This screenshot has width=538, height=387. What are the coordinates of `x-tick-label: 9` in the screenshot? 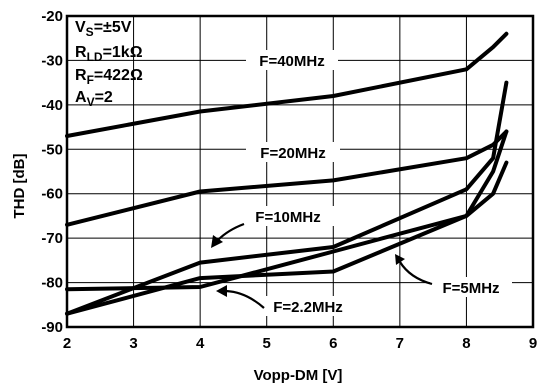 It's located at (533, 343).